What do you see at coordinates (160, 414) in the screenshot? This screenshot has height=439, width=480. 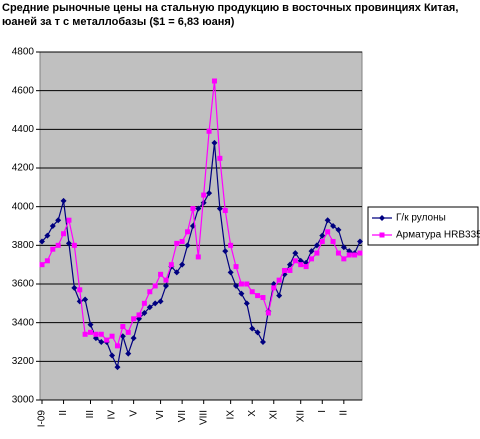 I see `x-tick-label: VI` at bounding box center [160, 414].